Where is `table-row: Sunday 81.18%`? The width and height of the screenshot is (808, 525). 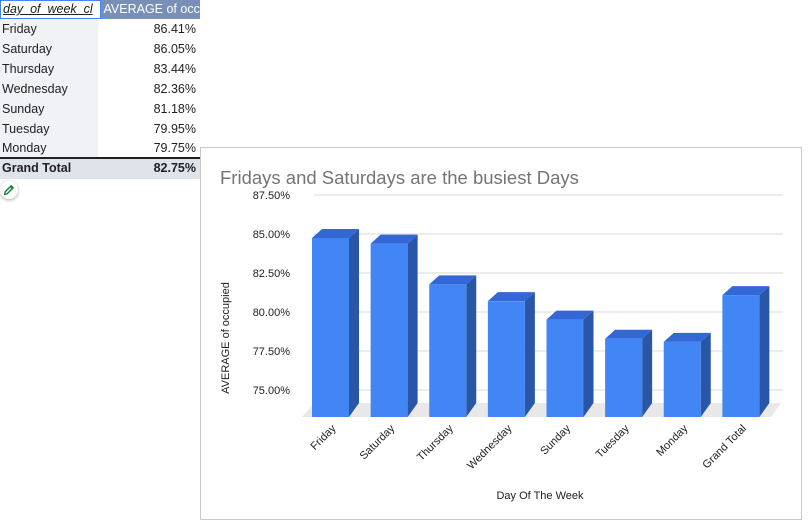 table-row: Sunday 81.18% is located at coordinates (100, 109).